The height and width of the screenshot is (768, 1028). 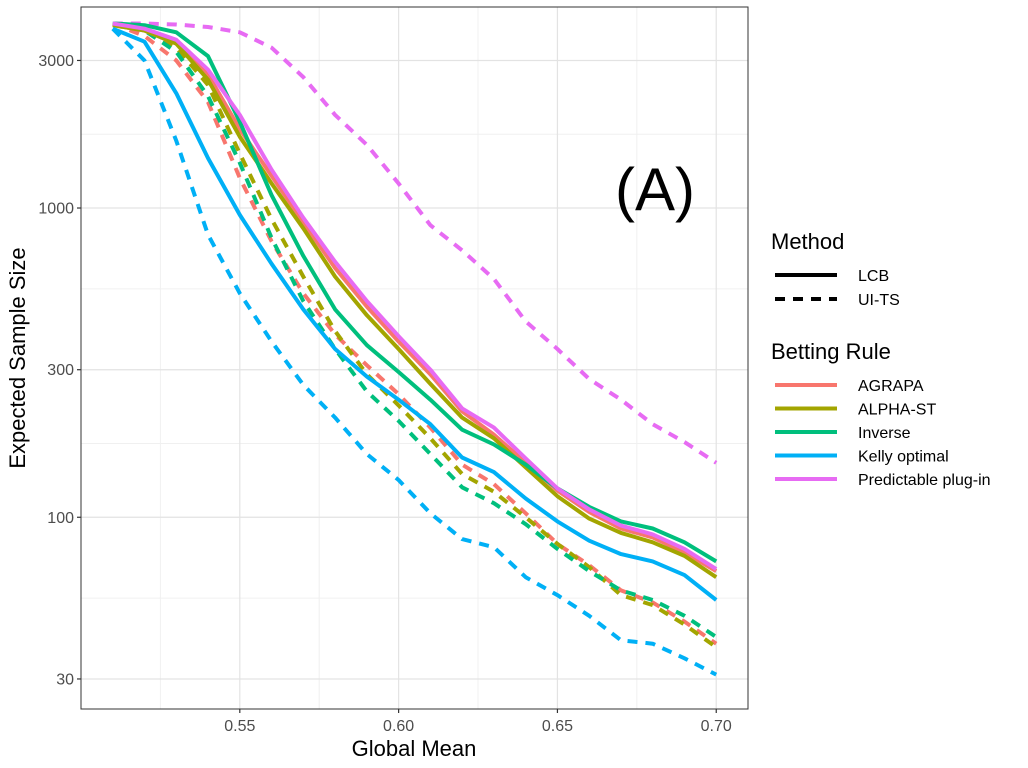 I want to click on legend-label-alpha-st: ALPHA-ST, so click(x=897, y=410).